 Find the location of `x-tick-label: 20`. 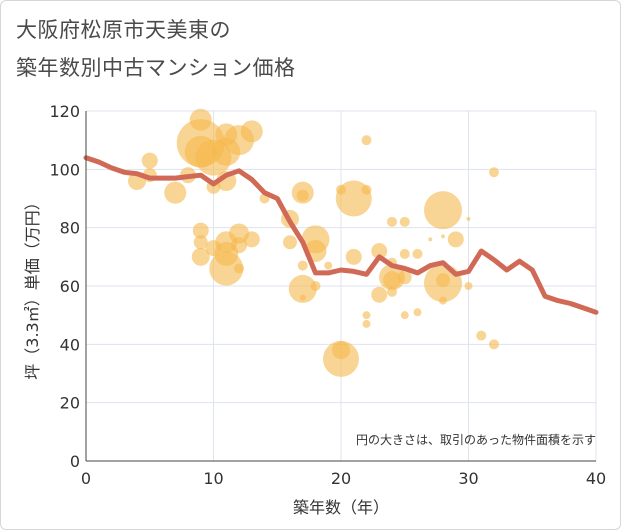

x-tick-label: 20 is located at coordinates (341, 478).